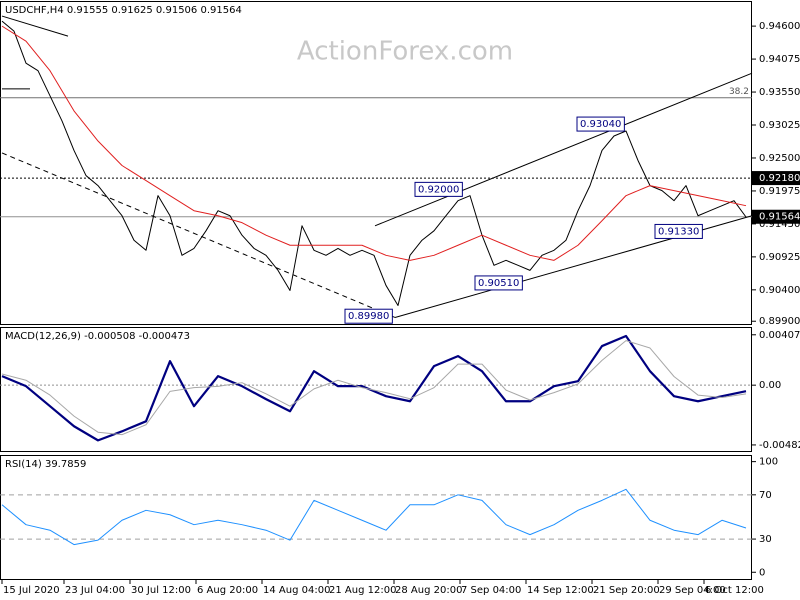 The width and height of the screenshot is (800, 600). What do you see at coordinates (779, 217) in the screenshot?
I see `axis-price-label: 0.91564` at bounding box center [779, 217].